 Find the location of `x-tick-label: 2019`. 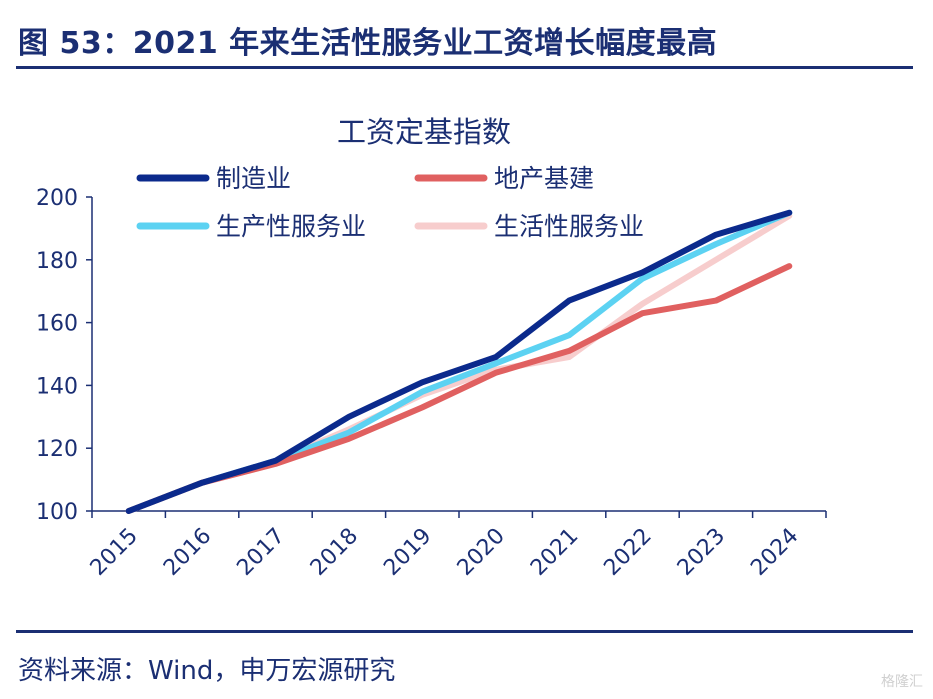

x-tick-label: 2019 is located at coordinates (407, 552).